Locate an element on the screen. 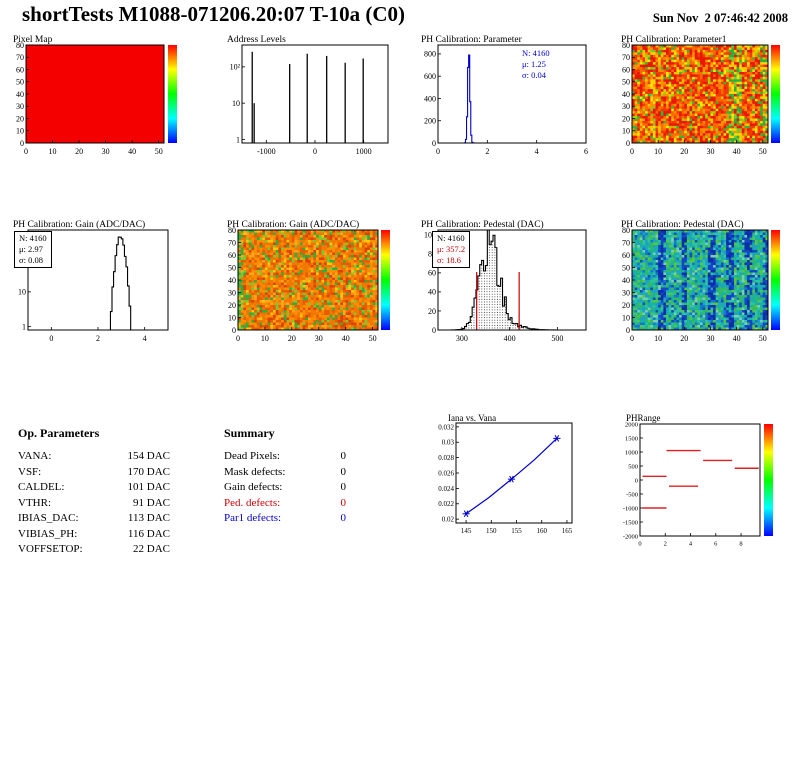  svg-text: 60 is located at coordinates (20, 69).